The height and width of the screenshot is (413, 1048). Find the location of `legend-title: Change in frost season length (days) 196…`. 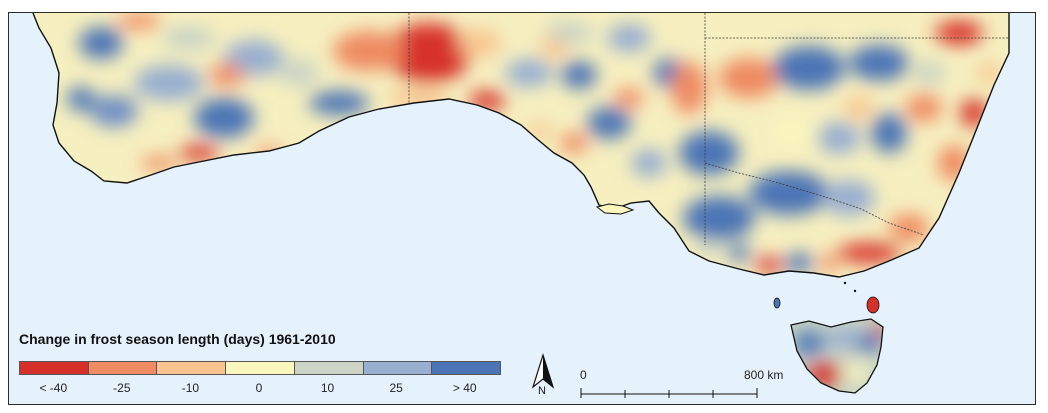

legend-title: Change in frost season length (days) 196… is located at coordinates (177, 339).